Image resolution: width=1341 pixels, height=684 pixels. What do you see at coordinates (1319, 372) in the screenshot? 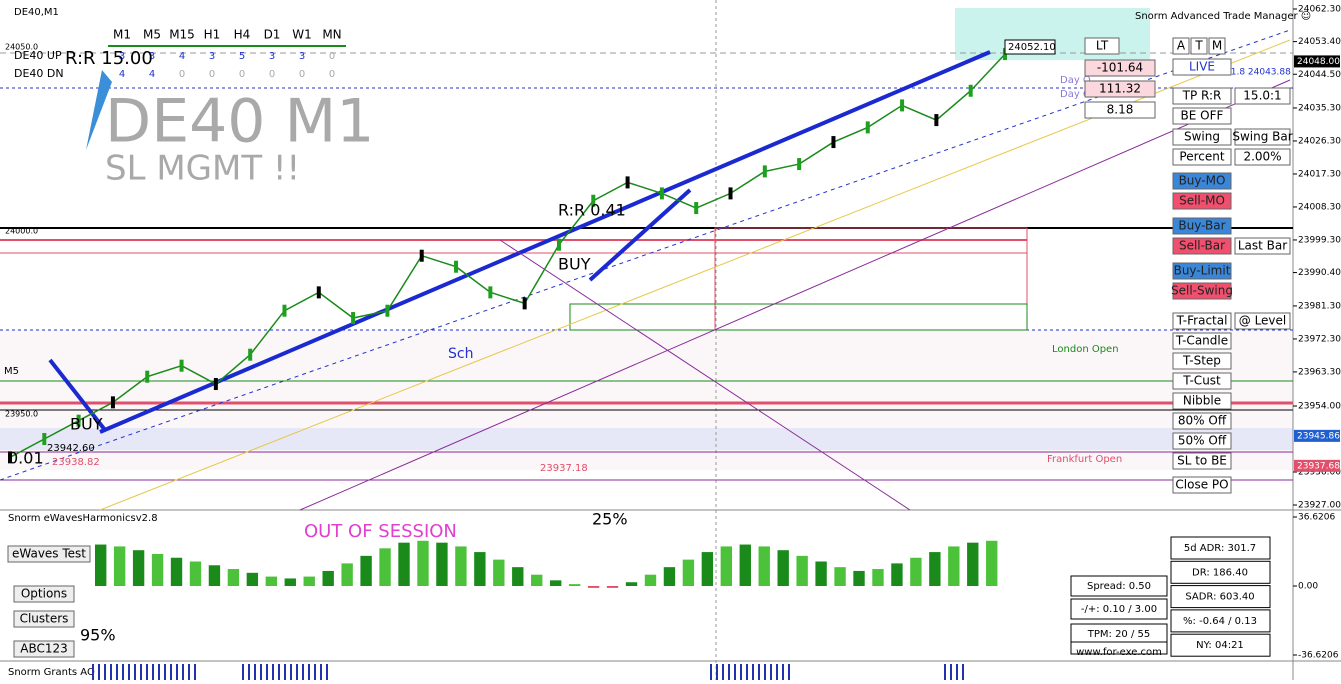
I see `price-tick-label: 23963.30` at bounding box center [1319, 372].